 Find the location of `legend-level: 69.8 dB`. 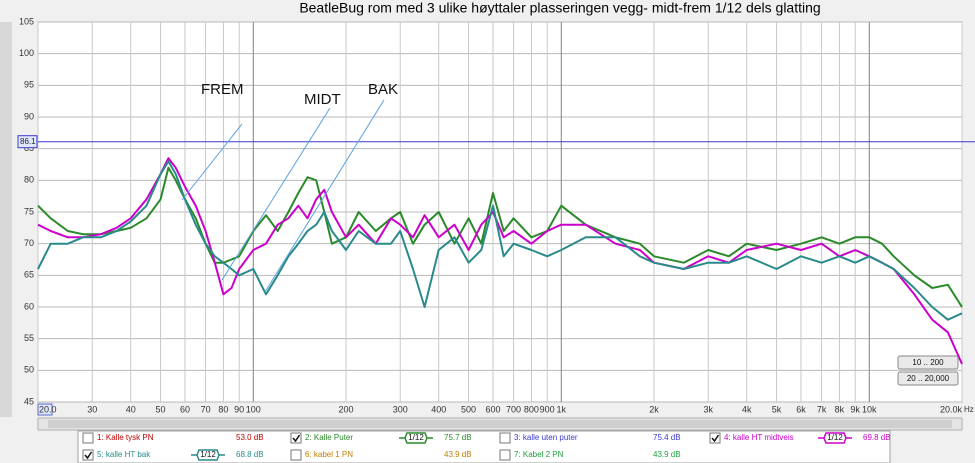

legend-level: 69.8 dB is located at coordinates (877, 437).